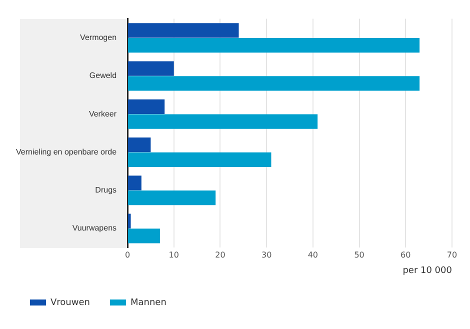 The width and height of the screenshot is (470, 329). Describe the element at coordinates (102, 113) in the screenshot. I see `y-tick-label: Verkeer` at that location.